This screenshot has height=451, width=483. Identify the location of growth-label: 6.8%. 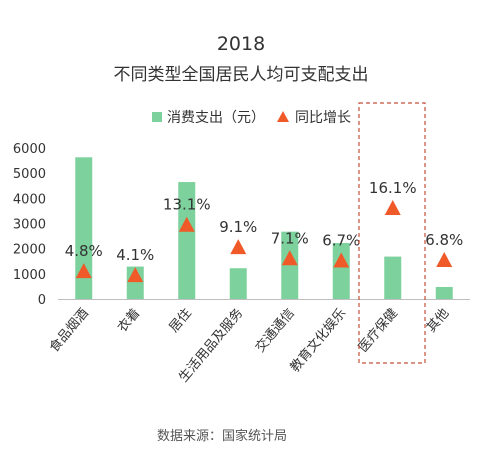
(444, 240).